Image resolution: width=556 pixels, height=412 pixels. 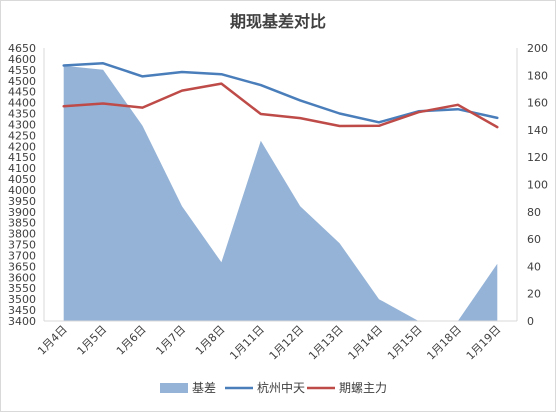 What do you see at coordinates (22, 179) in the screenshot?
I see `left-axis-tick-label: 4050` at bounding box center [22, 179].